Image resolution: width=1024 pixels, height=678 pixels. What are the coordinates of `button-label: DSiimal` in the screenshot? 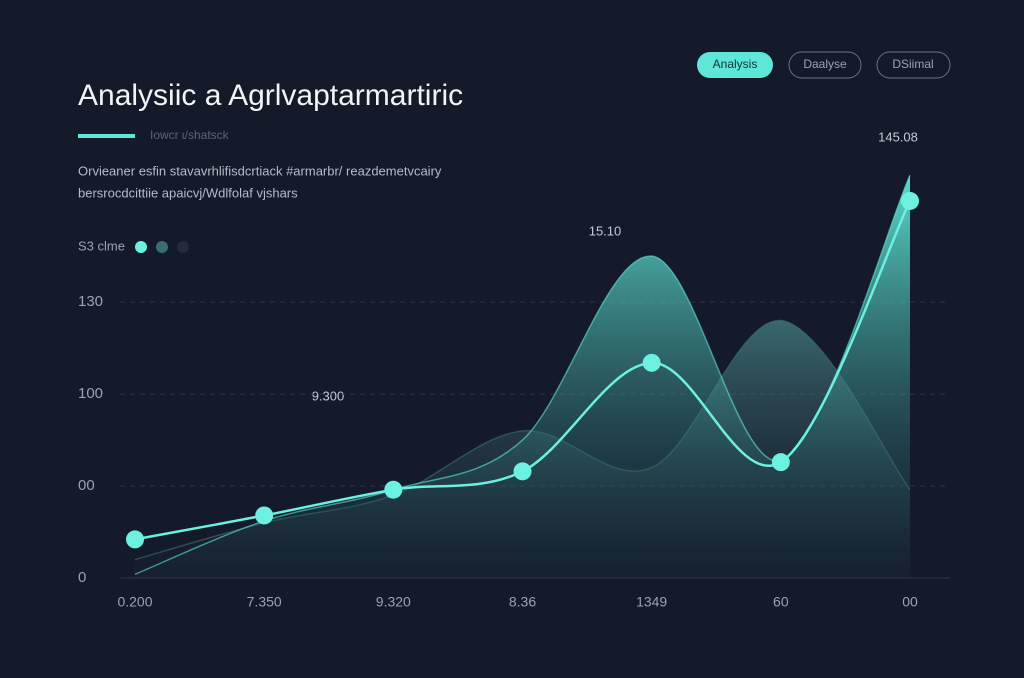 It's located at (912, 64).